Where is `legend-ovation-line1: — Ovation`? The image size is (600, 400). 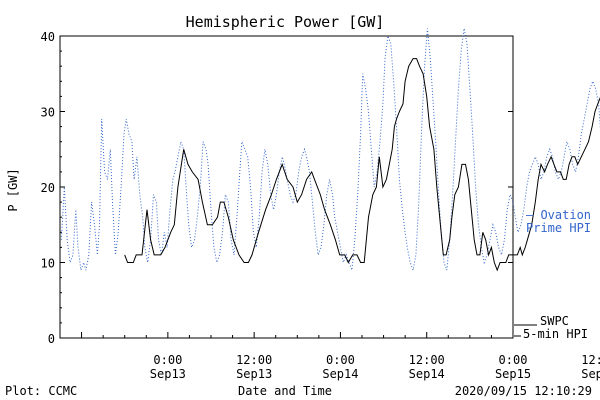
legend-ovation-line1: — Ovation is located at coordinates (558, 215).